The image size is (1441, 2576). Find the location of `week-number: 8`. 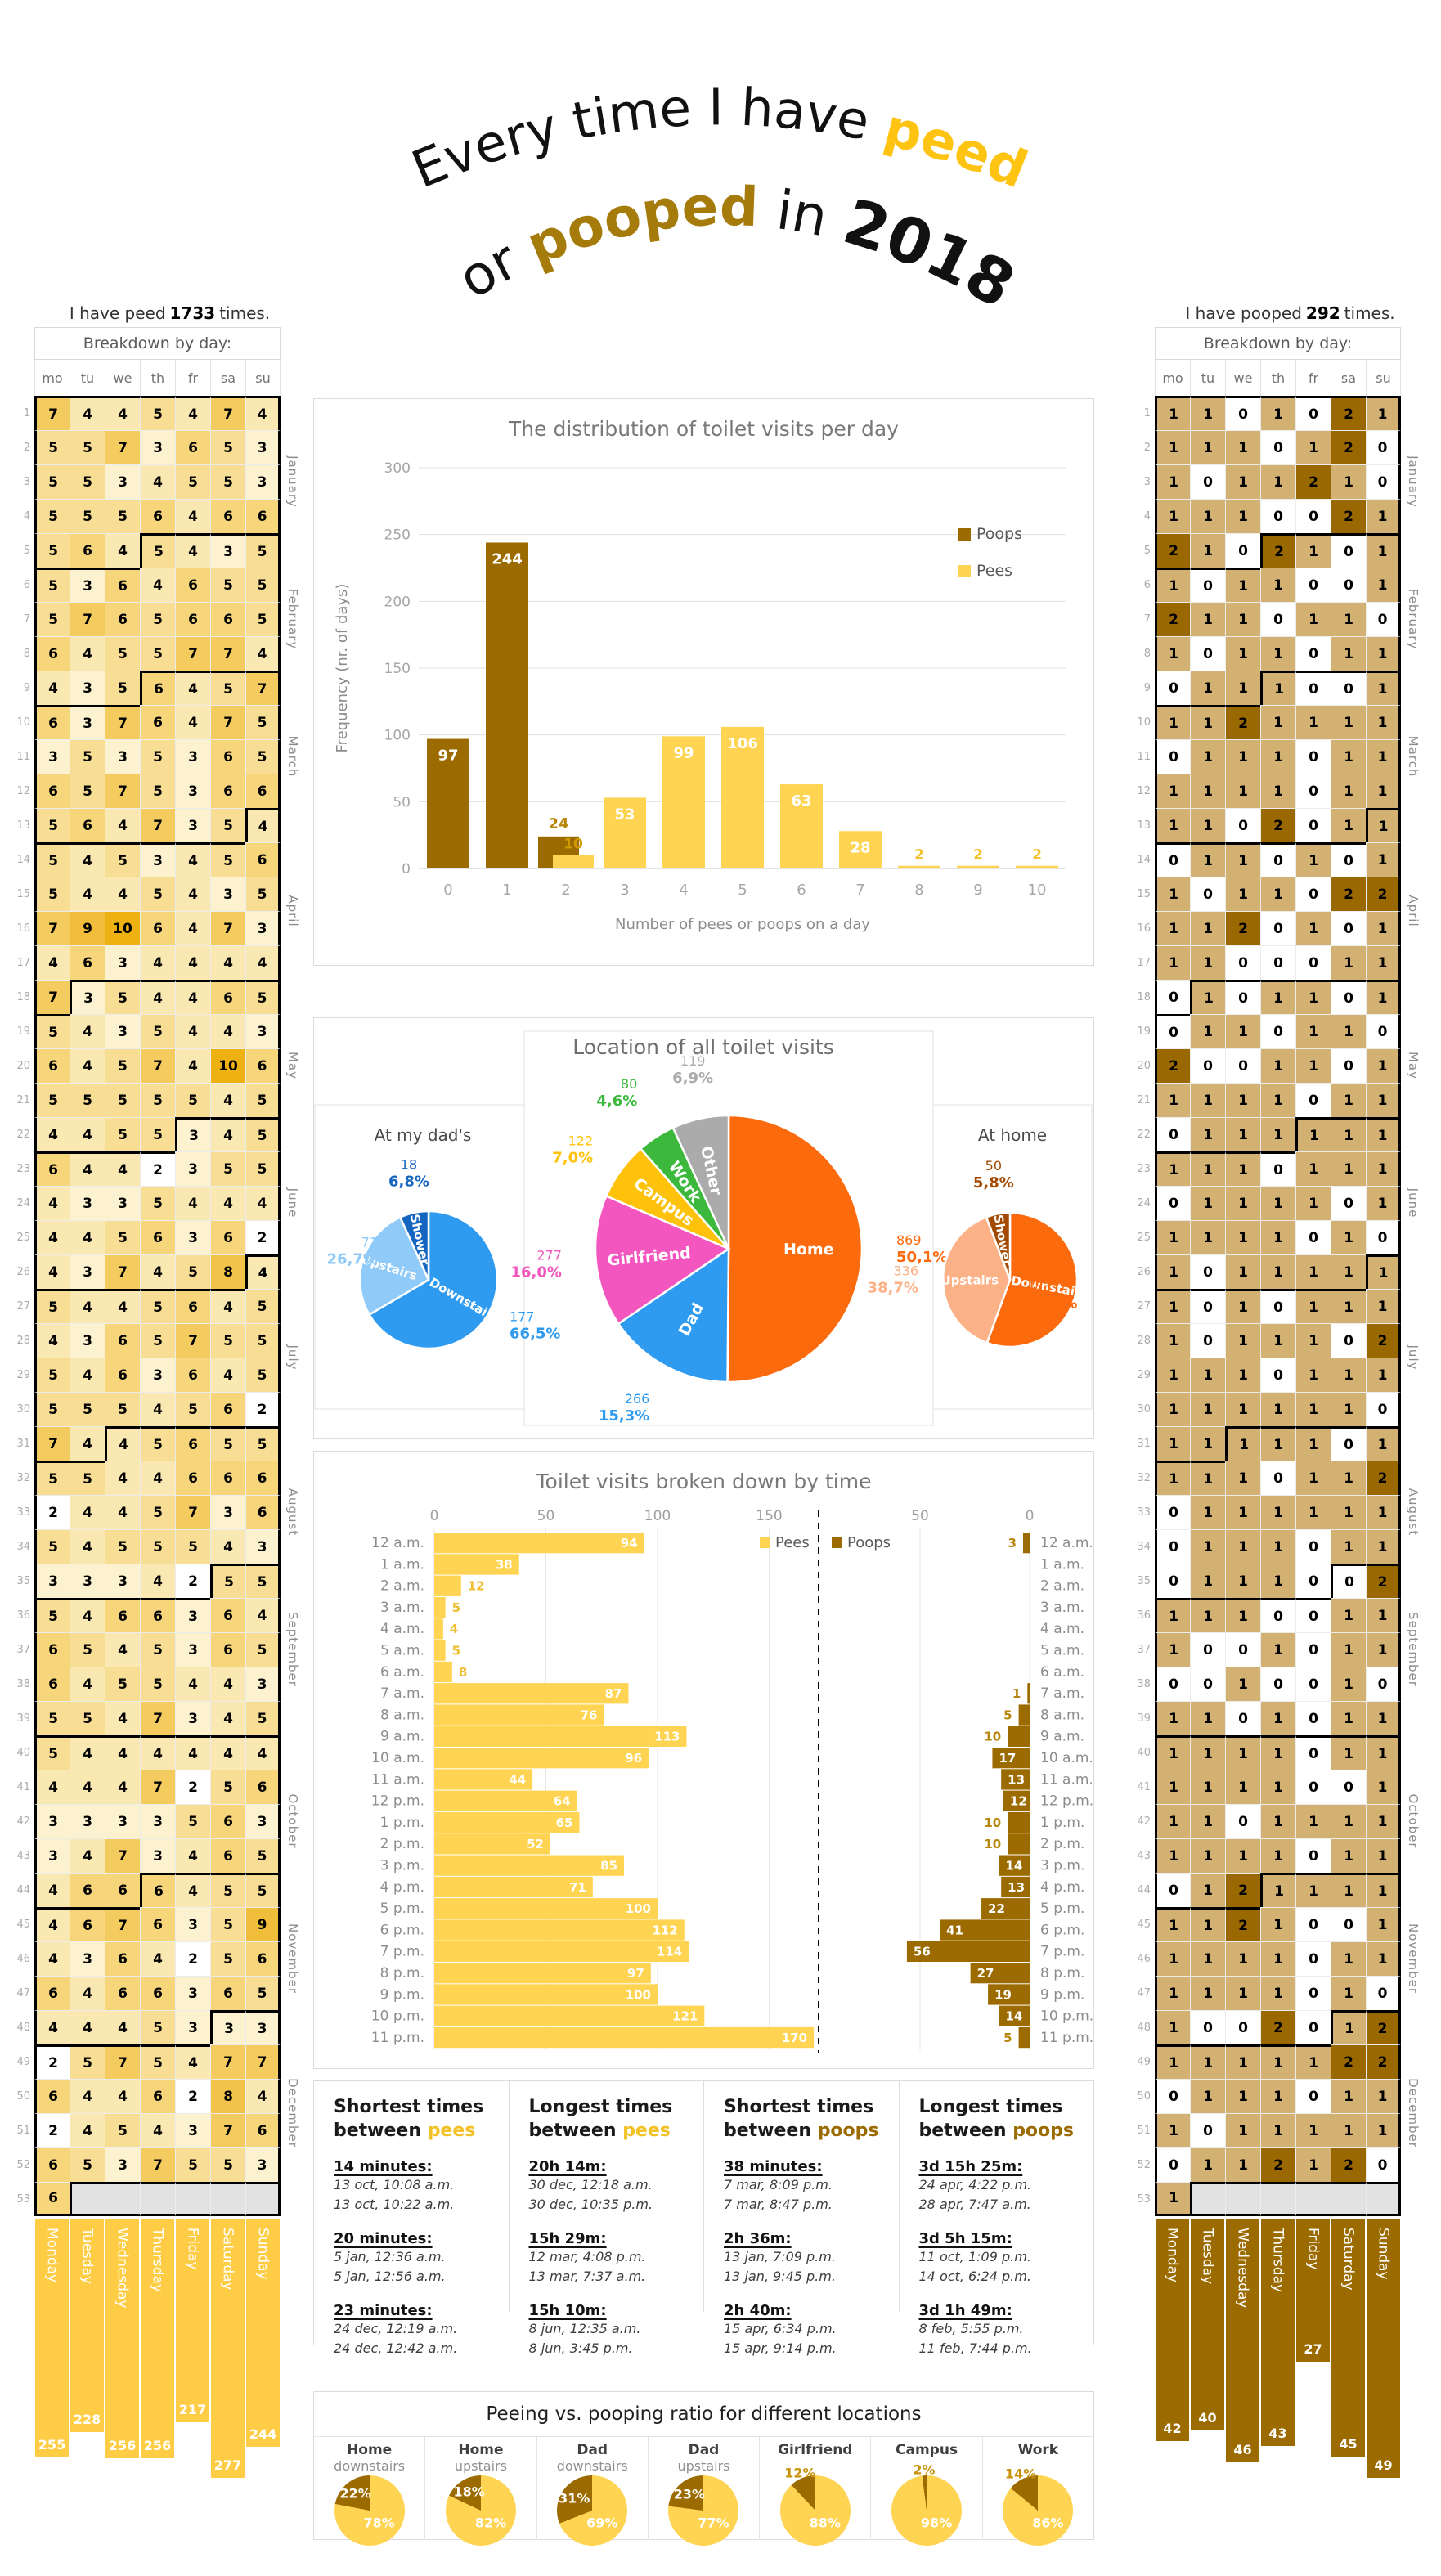

week-number: 8 is located at coordinates (1147, 654).